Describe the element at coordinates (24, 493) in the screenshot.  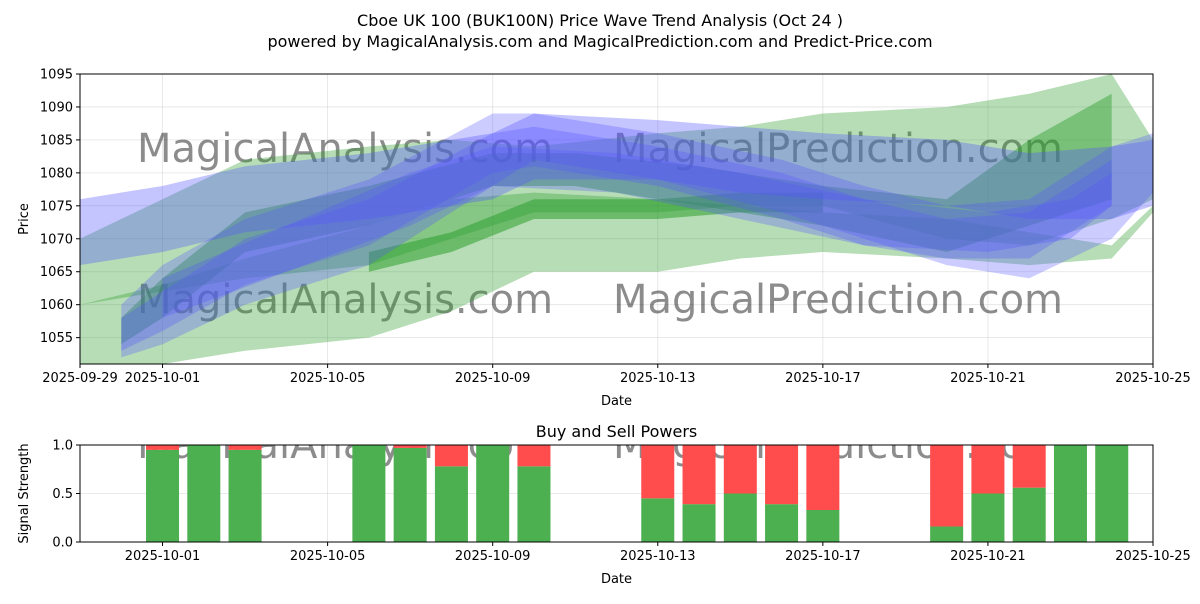
I see `y-axis-label: Signal Strength` at that location.